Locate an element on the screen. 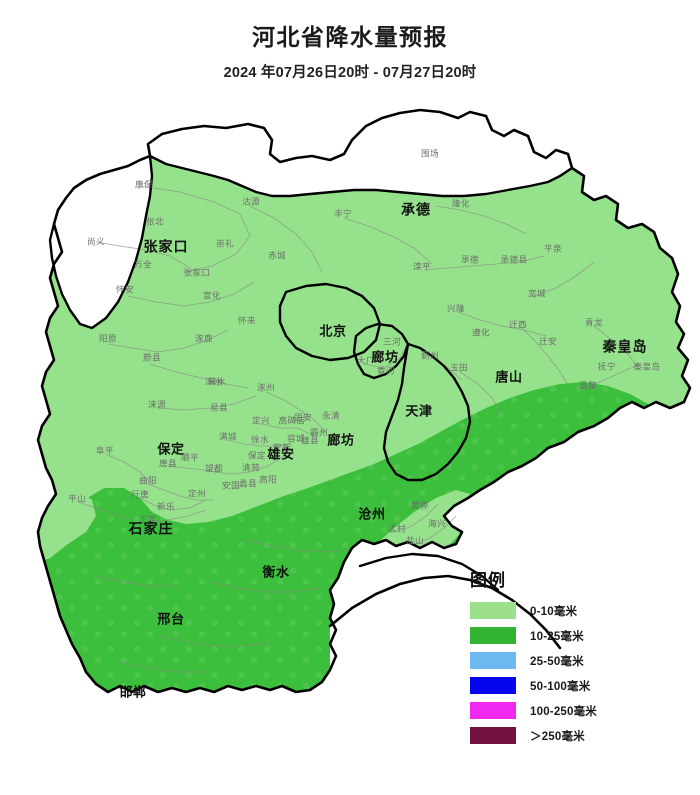 The height and width of the screenshot is (795, 700). county-label: 怀安 is located at coordinates (125, 288).